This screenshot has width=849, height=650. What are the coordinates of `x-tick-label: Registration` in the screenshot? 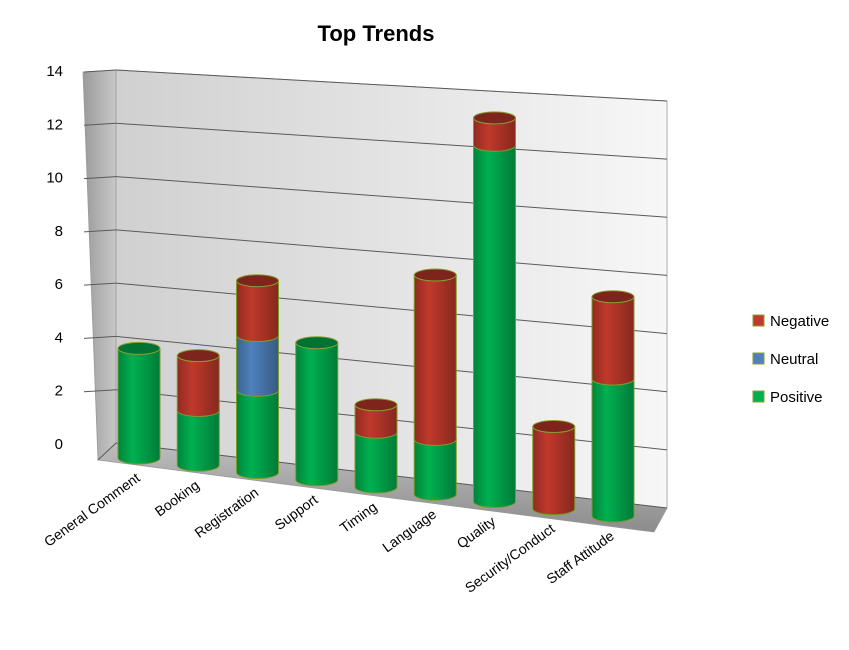 It's located at (226, 512).